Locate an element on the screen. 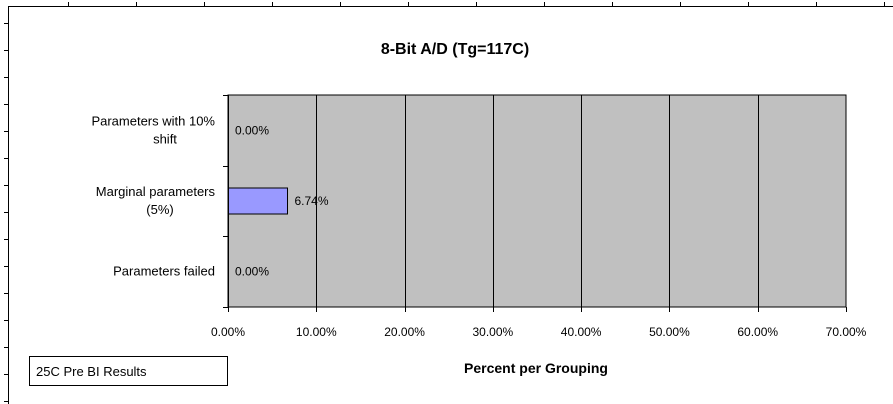 The width and height of the screenshot is (893, 404). x-axis-label: Percent per Grouping is located at coordinates (536, 368).